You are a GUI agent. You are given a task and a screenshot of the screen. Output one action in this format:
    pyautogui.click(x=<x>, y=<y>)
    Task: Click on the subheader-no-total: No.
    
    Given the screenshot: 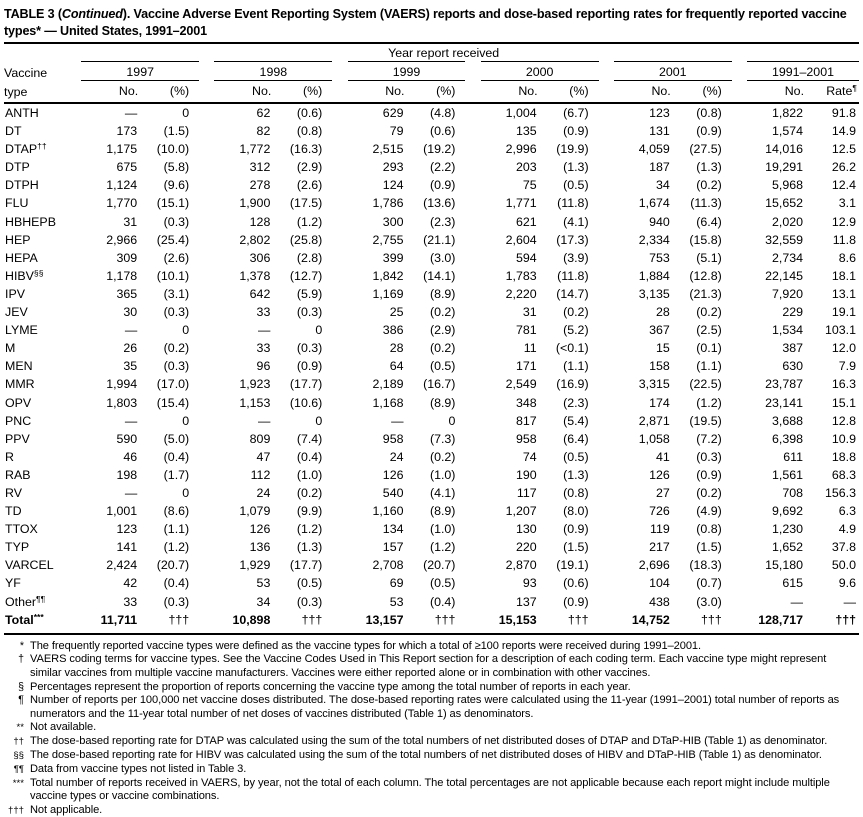 What is the action you would take?
    pyautogui.click(x=794, y=91)
    